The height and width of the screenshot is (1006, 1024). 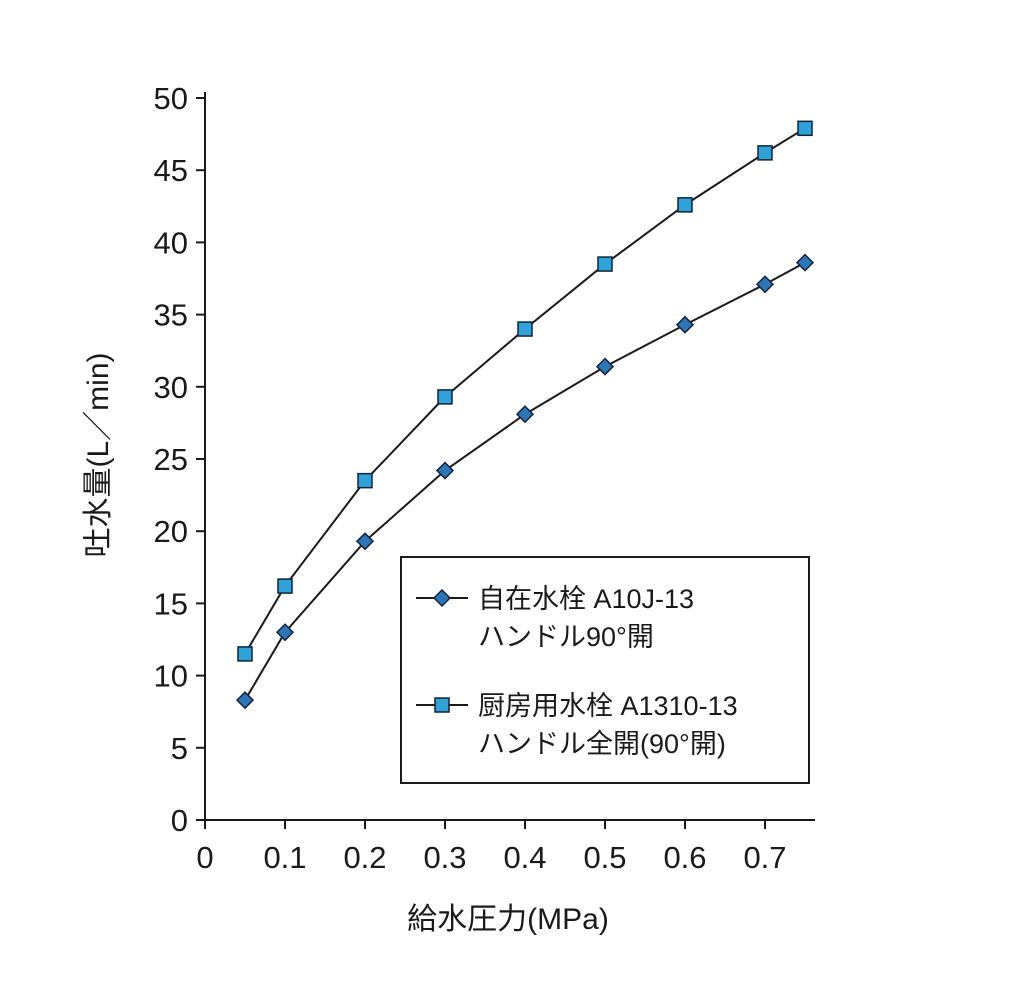 What do you see at coordinates (604, 857) in the screenshot?
I see `x-tick-label: 0.5` at bounding box center [604, 857].